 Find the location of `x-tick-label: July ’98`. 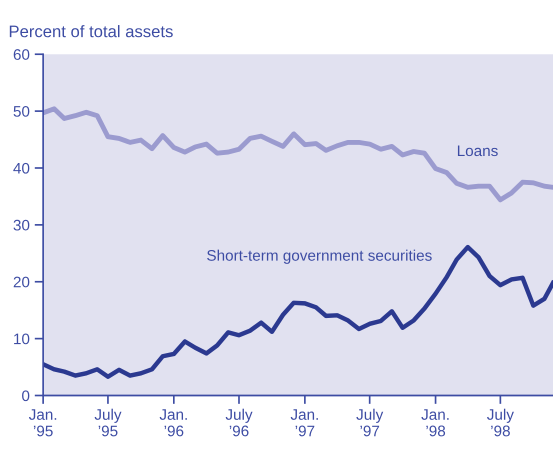

x-tick-label: July ’98 is located at coordinates (500, 422).